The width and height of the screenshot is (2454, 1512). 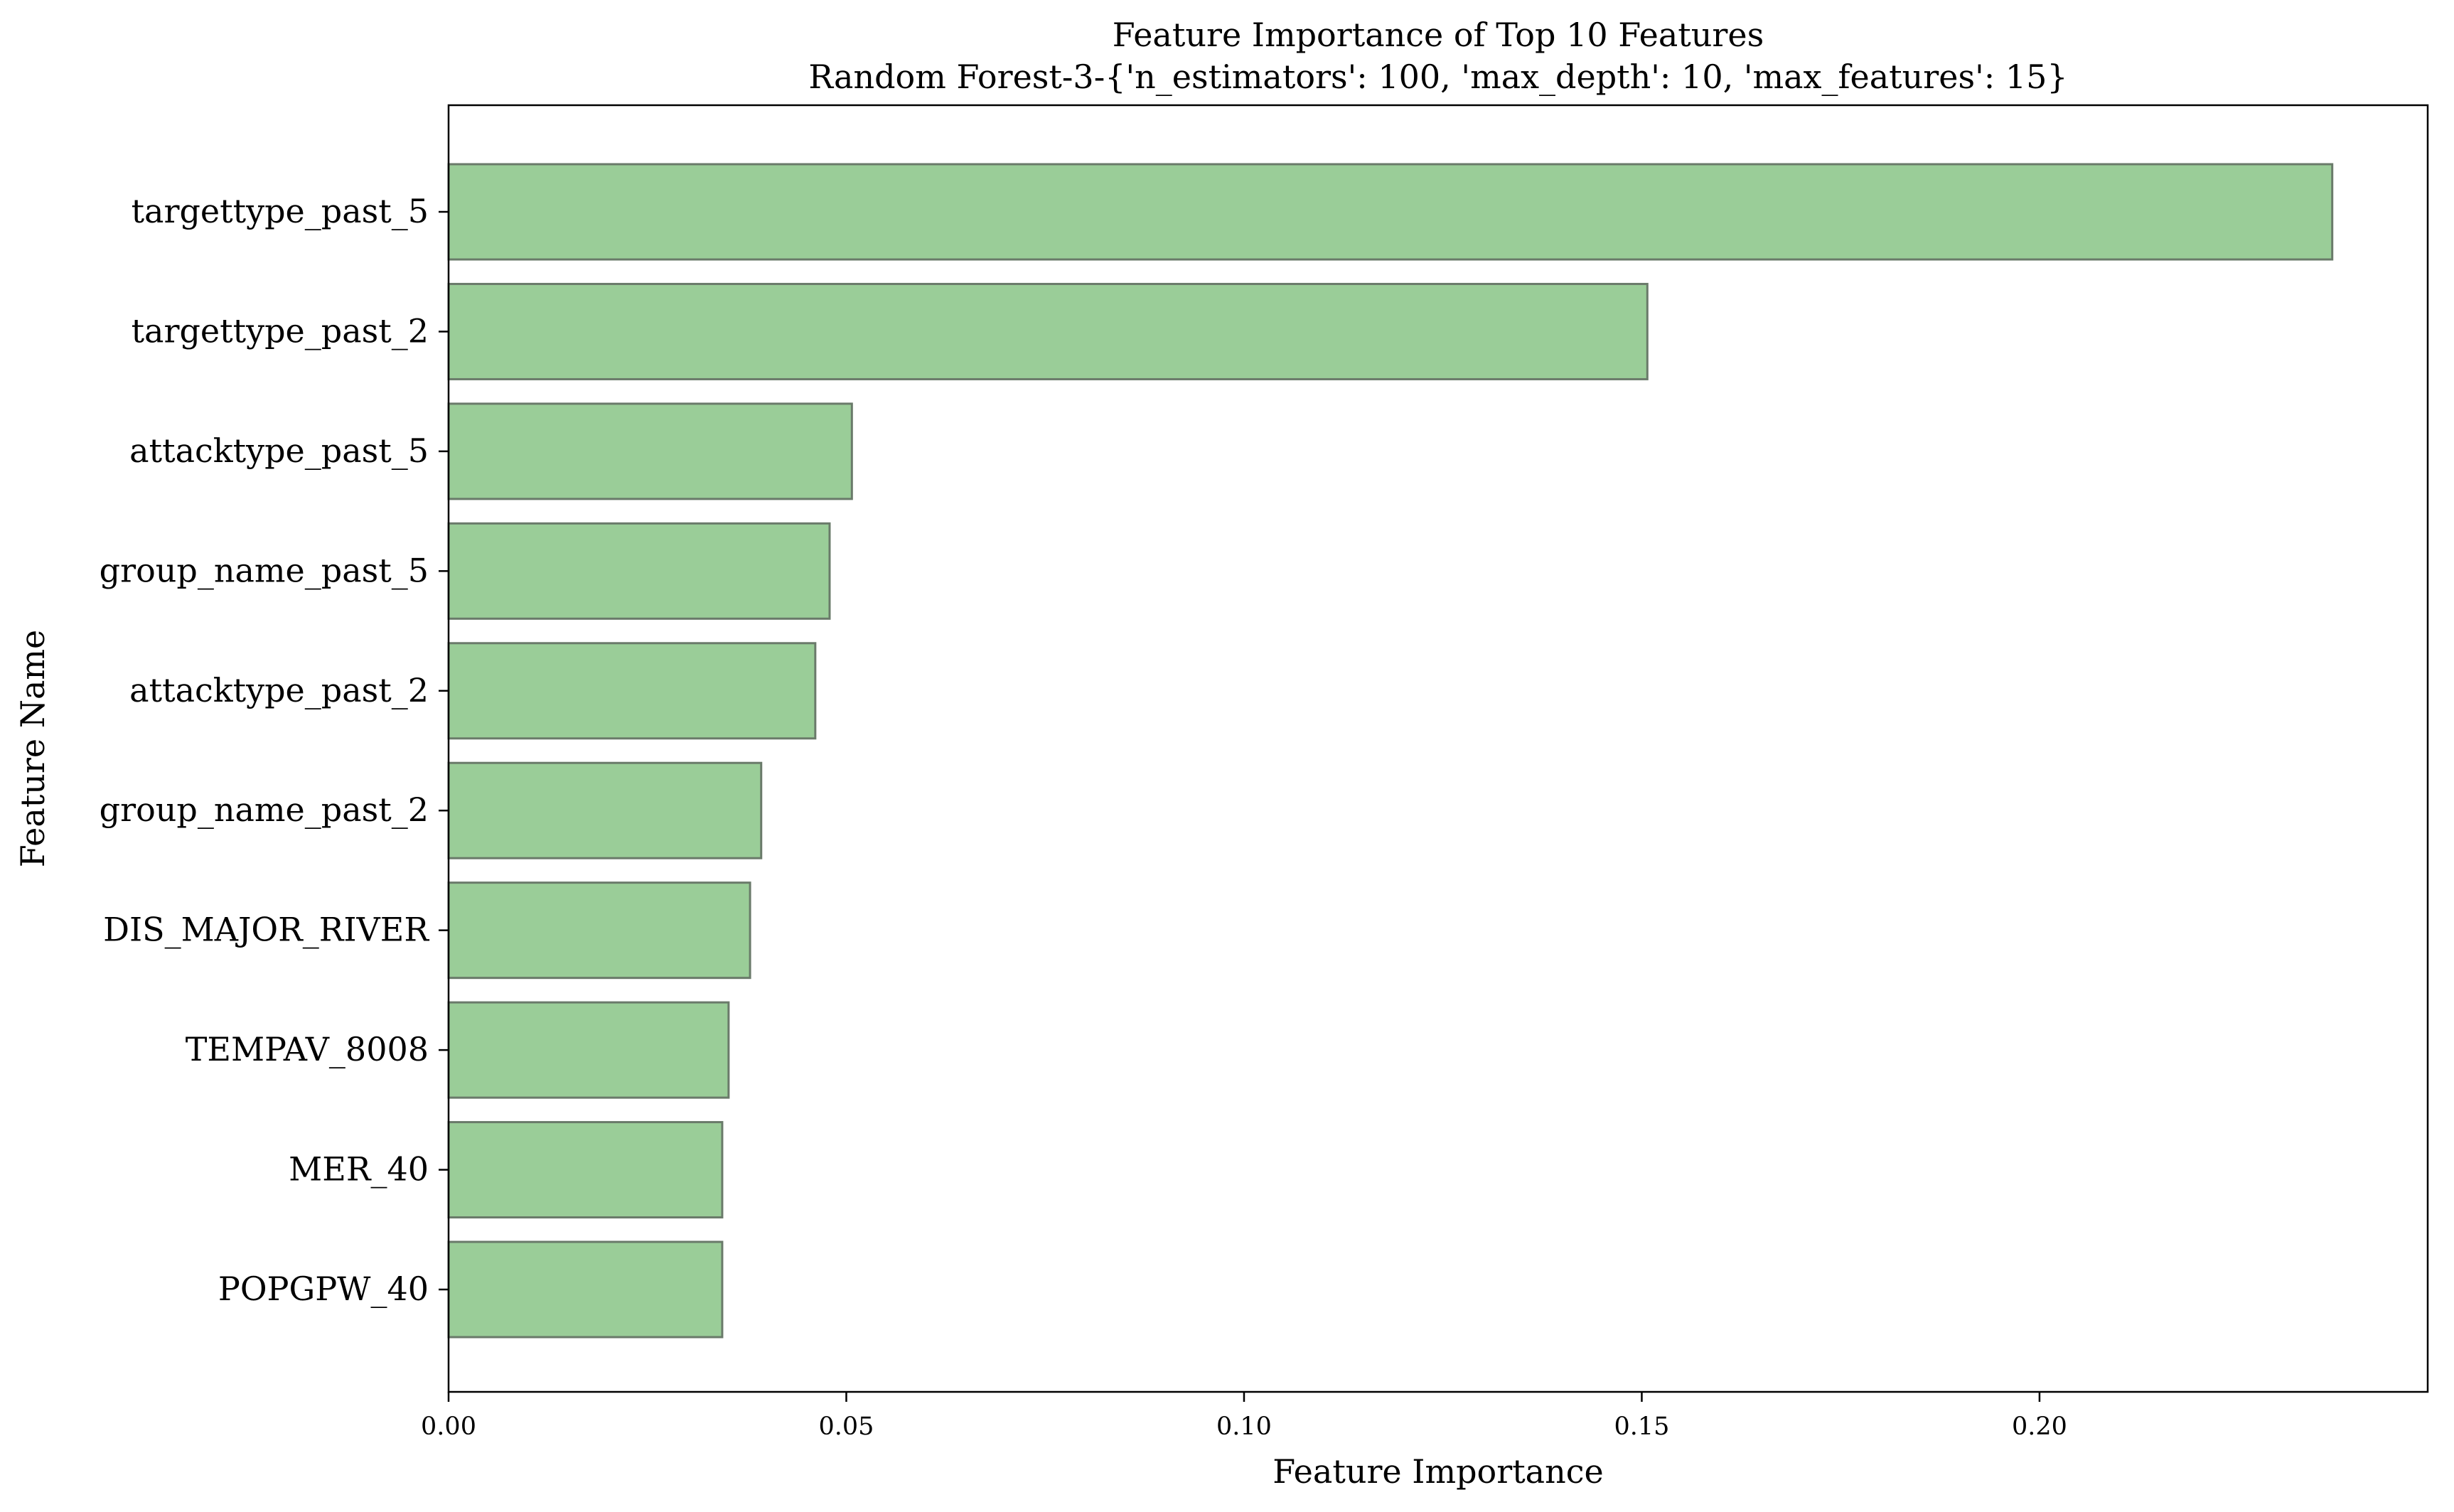 What do you see at coordinates (266, 930) in the screenshot?
I see `y-tick-label: DIS_MAJOR_RIVER` at bounding box center [266, 930].